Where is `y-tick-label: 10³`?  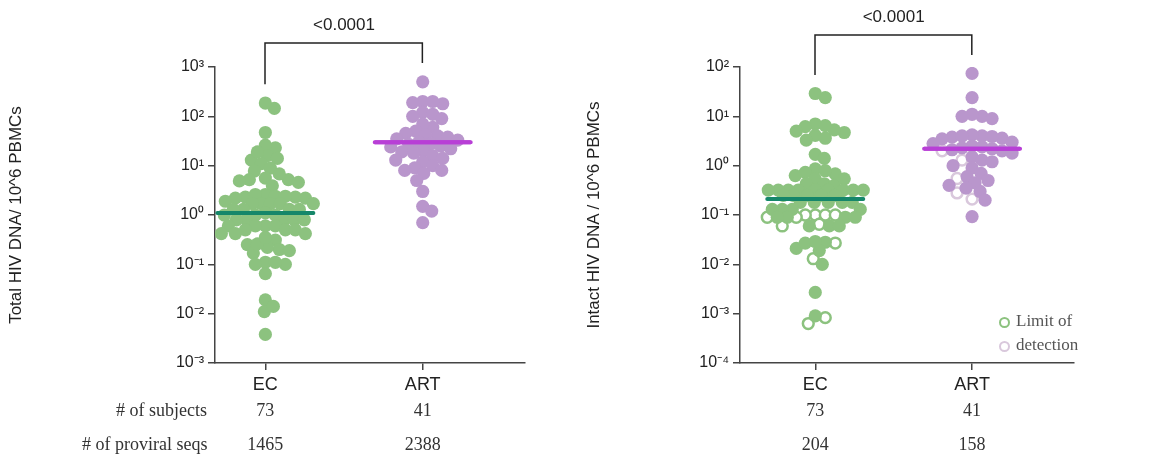 y-tick-label: 10³ is located at coordinates (192, 66).